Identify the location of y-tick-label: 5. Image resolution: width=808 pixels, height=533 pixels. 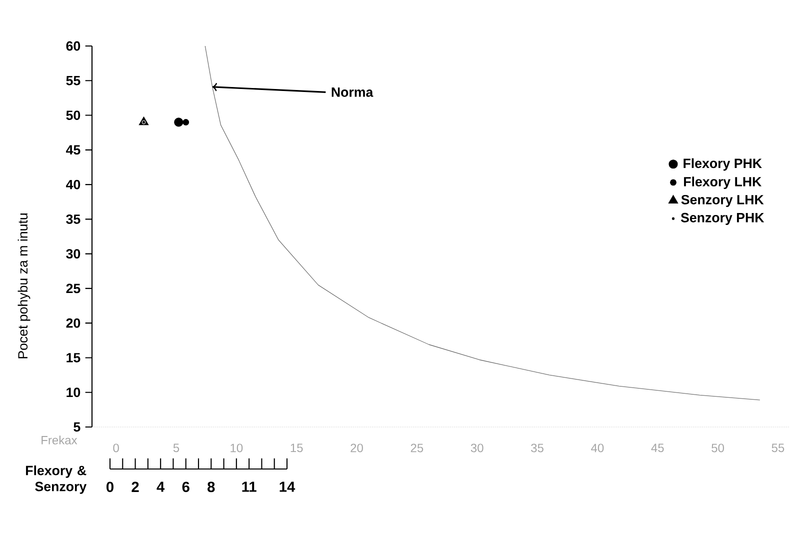
(77, 427).